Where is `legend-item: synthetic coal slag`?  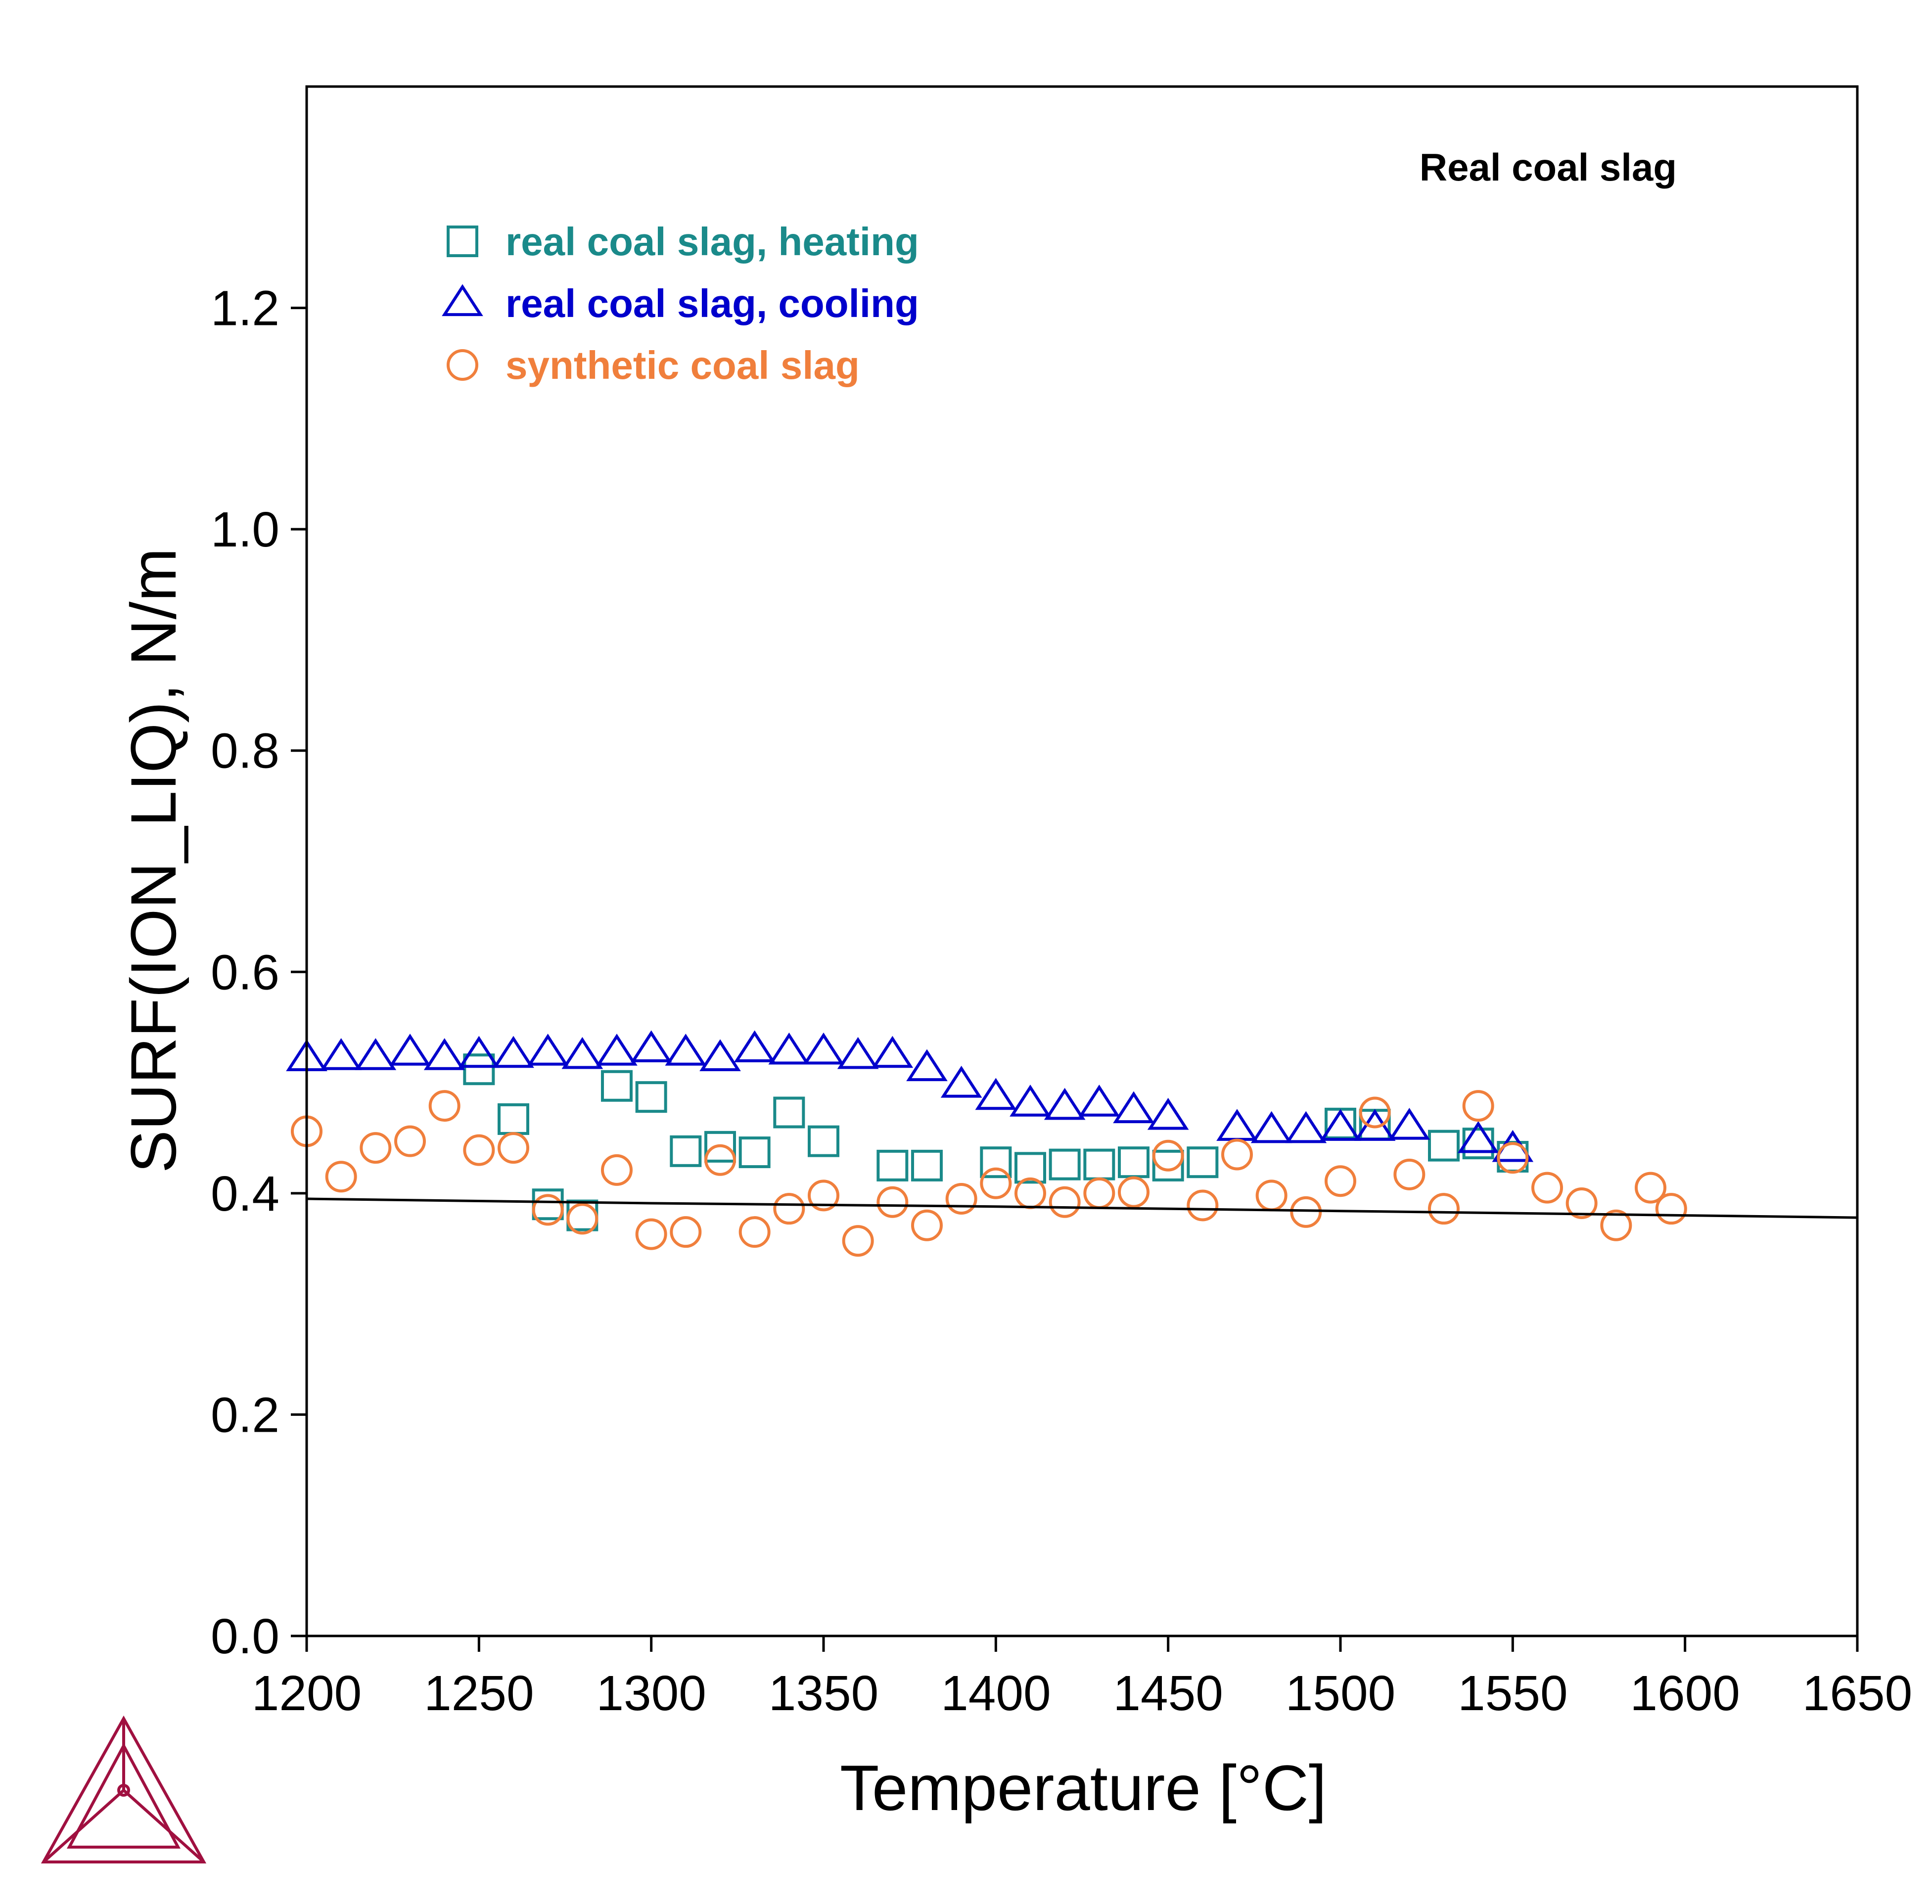
legend-item: synthetic coal slag is located at coordinates (653, 365).